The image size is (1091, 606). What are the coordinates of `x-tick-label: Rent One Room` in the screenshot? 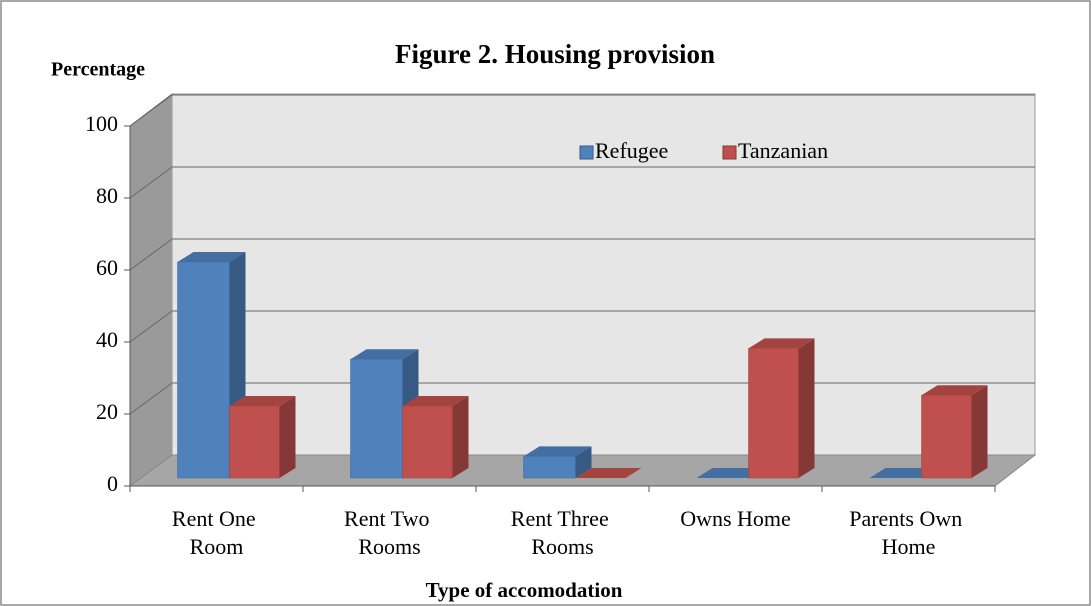 It's located at (216, 532).